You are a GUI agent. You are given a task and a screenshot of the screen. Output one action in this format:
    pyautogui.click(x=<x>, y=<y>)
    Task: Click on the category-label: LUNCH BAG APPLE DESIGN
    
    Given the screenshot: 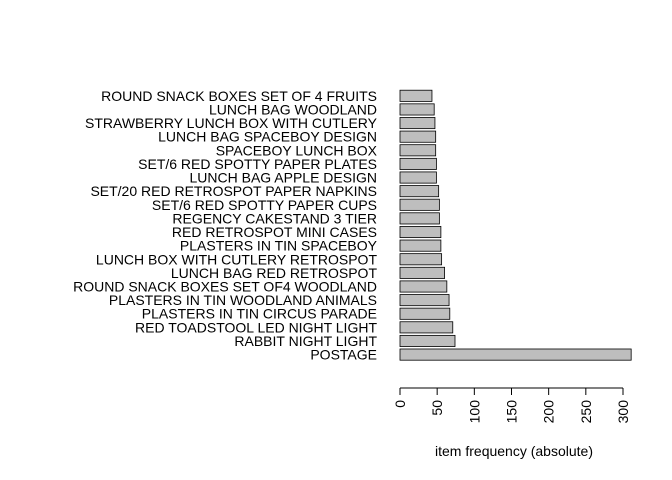 What is the action you would take?
    pyautogui.click(x=283, y=178)
    